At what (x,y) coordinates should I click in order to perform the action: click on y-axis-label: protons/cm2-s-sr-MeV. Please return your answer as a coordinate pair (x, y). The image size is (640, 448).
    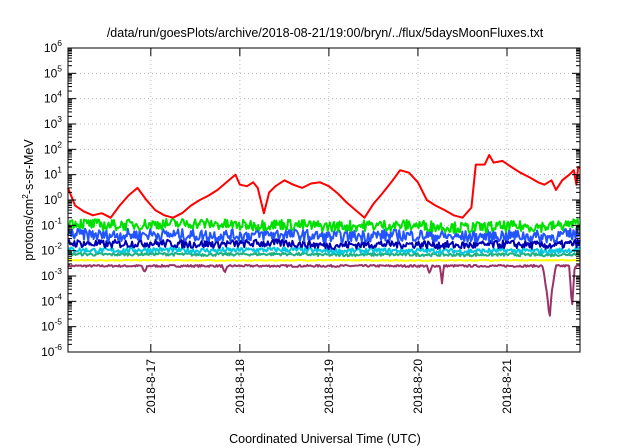
    Looking at the image, I should click on (28, 200).